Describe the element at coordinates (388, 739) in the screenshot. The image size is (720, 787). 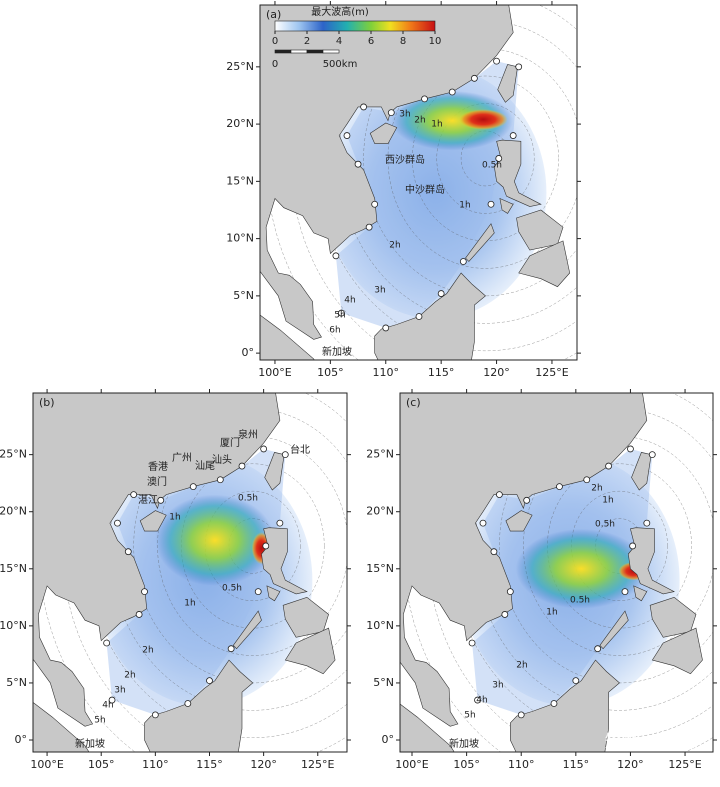
I see `y-tick-label: 0°` at that location.